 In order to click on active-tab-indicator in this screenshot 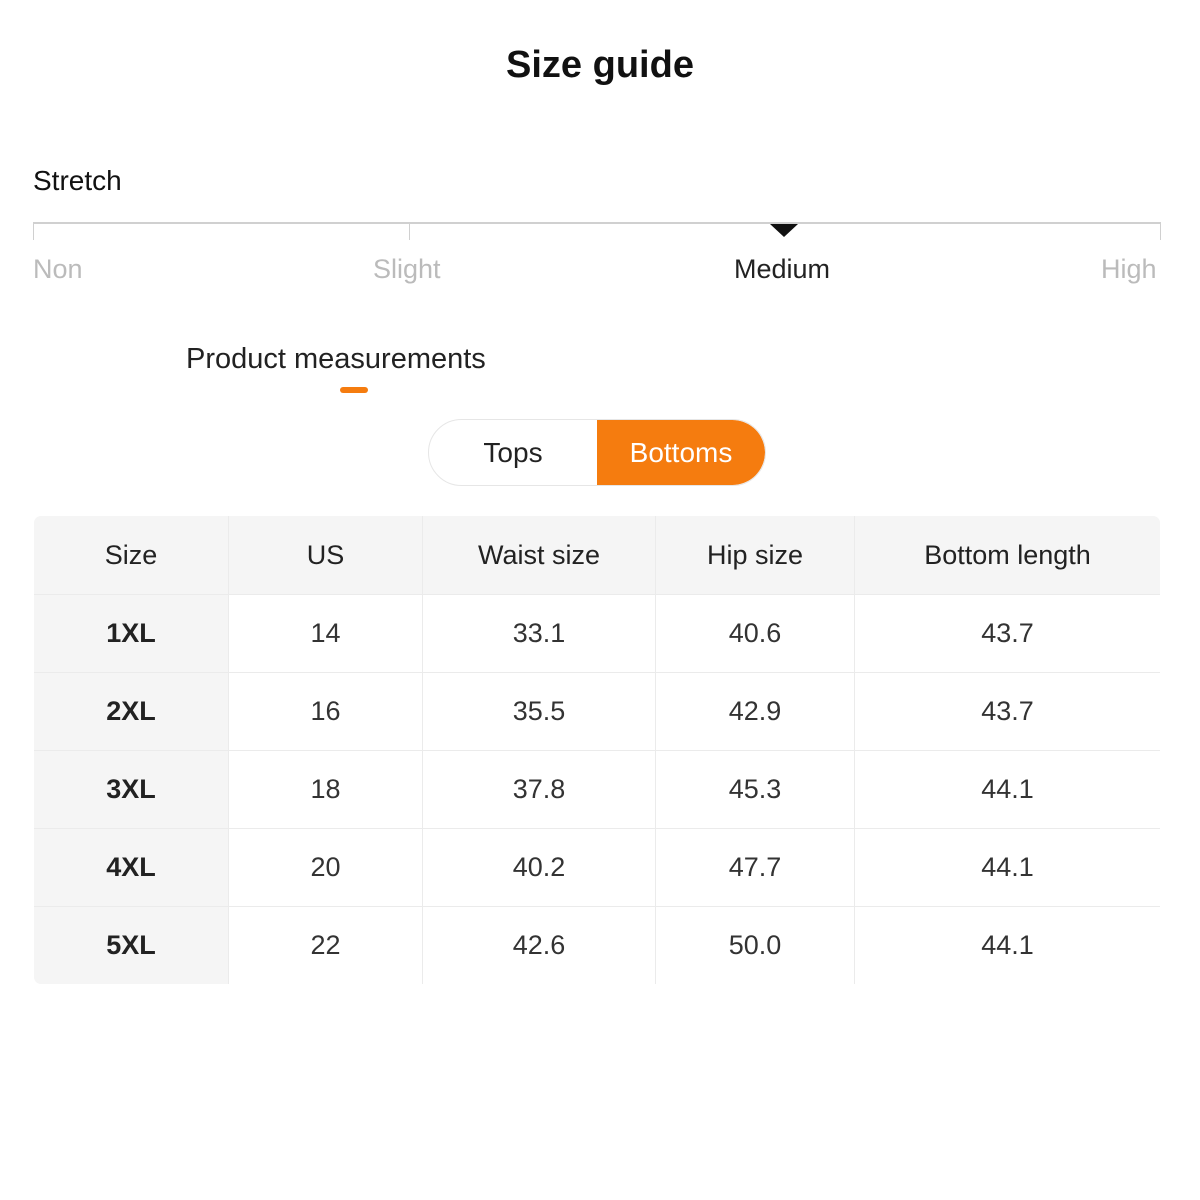, I will do `click(354, 390)`.